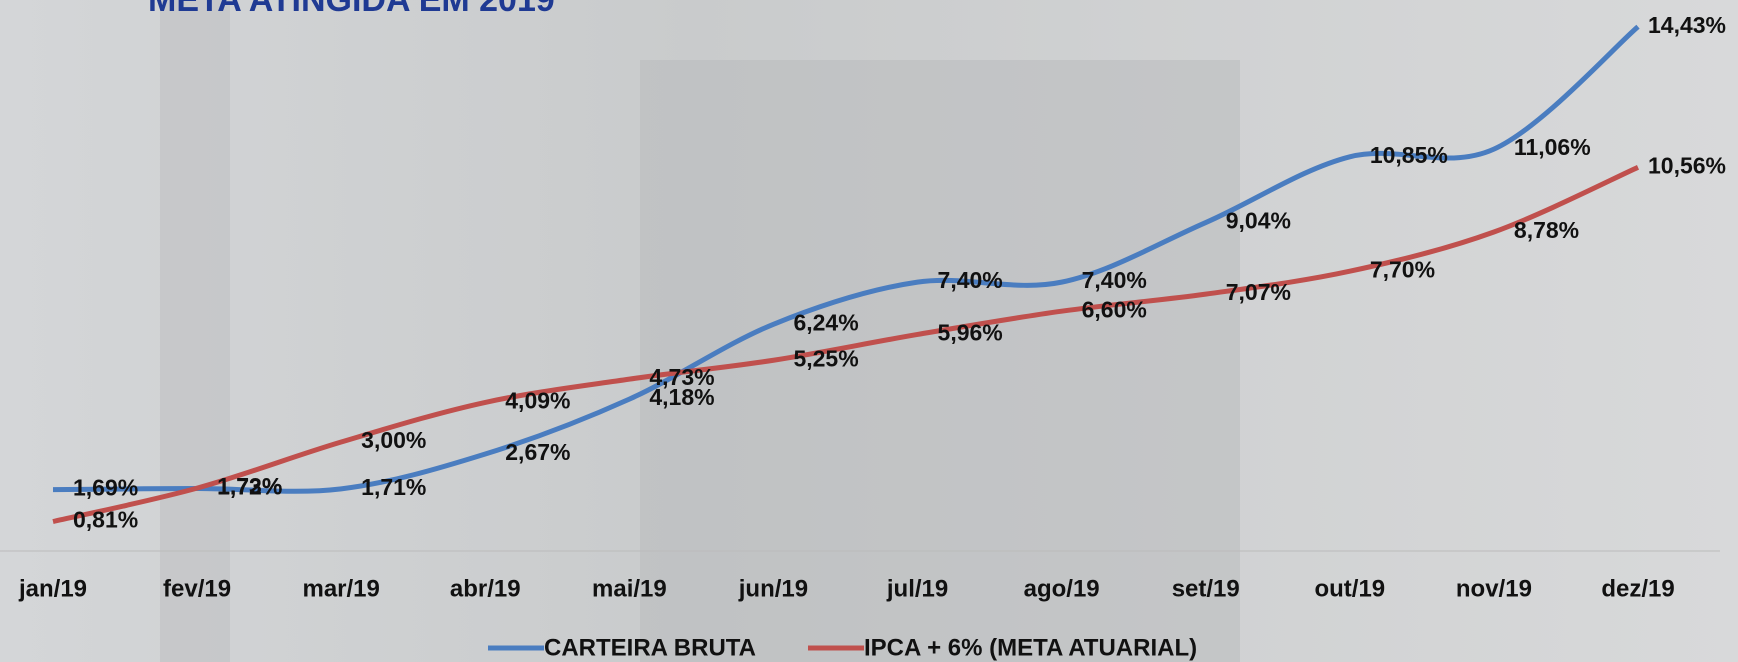  I want to click on data-label: 5,96%, so click(970, 333).